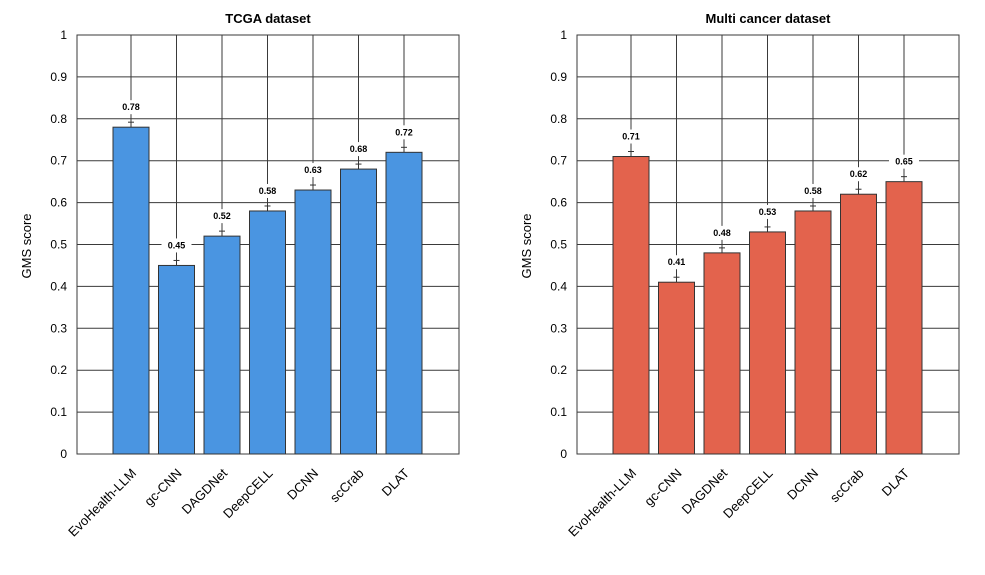  I want to click on data-label: 0.52, so click(222, 216).